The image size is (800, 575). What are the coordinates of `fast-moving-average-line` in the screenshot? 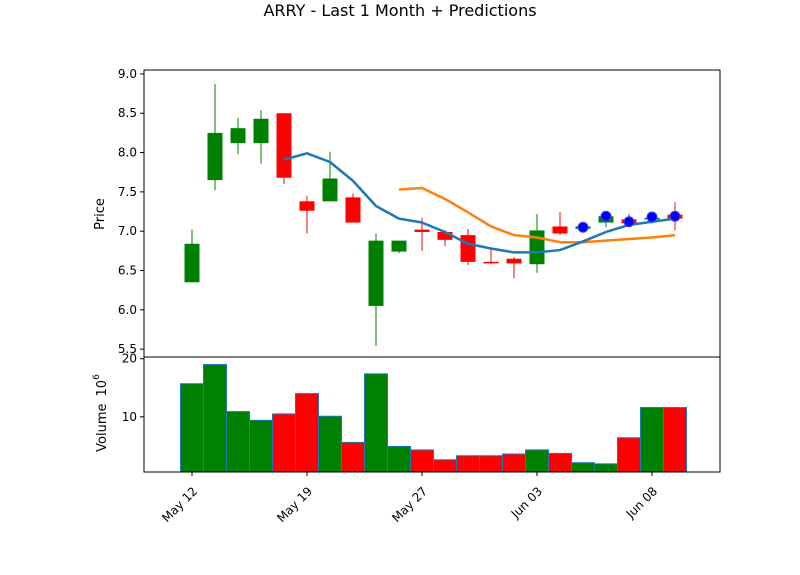 It's located at (479, 203).